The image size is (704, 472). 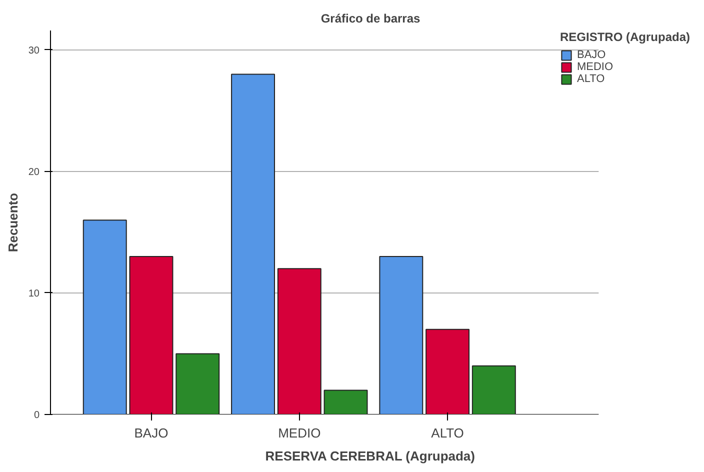 I want to click on chart-title: Gráfico de barras, so click(x=370, y=19).